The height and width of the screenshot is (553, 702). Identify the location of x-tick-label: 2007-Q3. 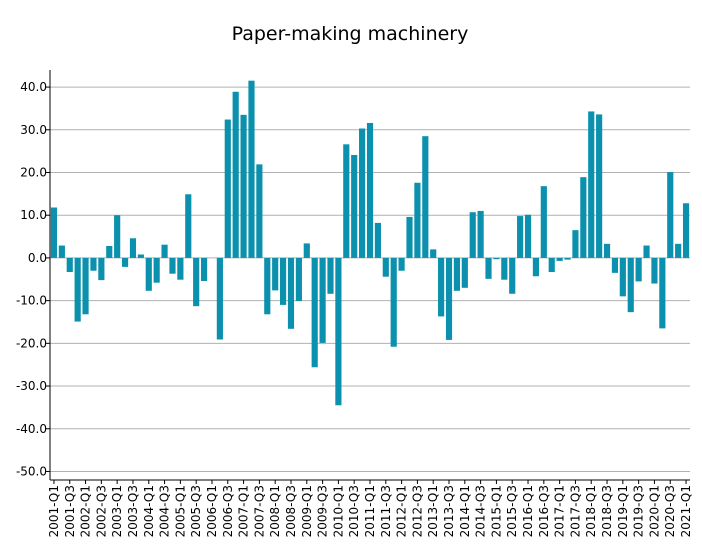
(259, 511).